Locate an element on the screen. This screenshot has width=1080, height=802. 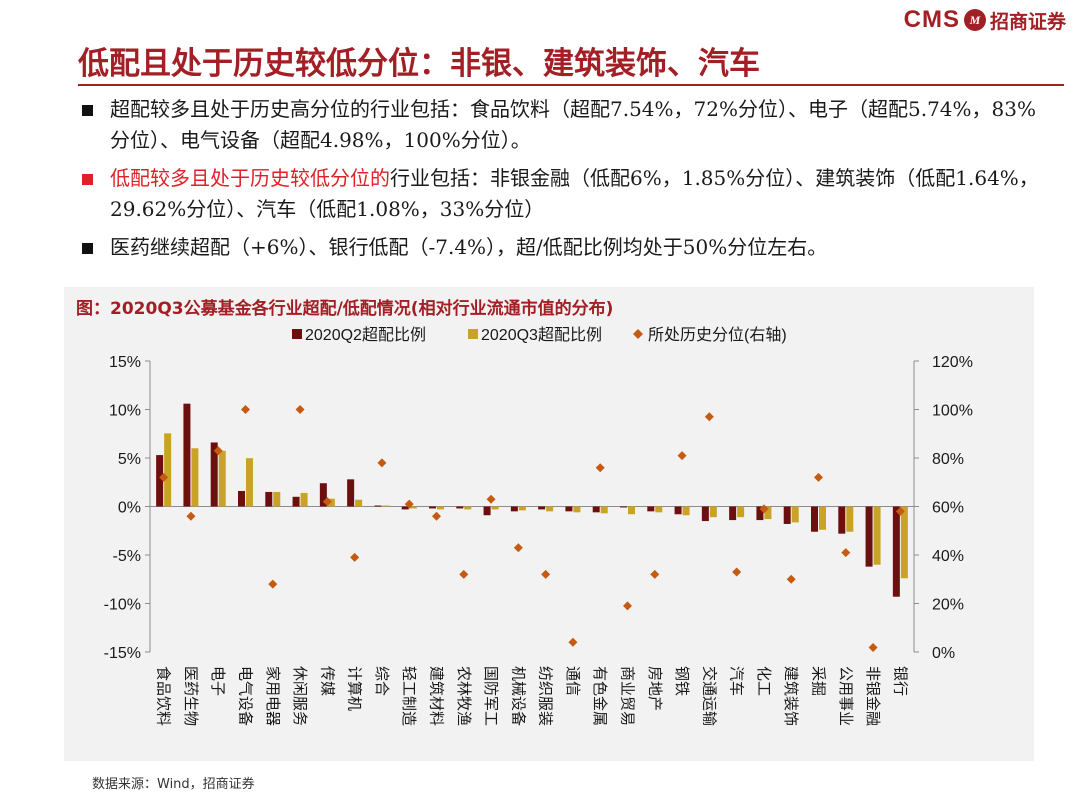
y-tick-label: 10% is located at coordinates (125, 411).